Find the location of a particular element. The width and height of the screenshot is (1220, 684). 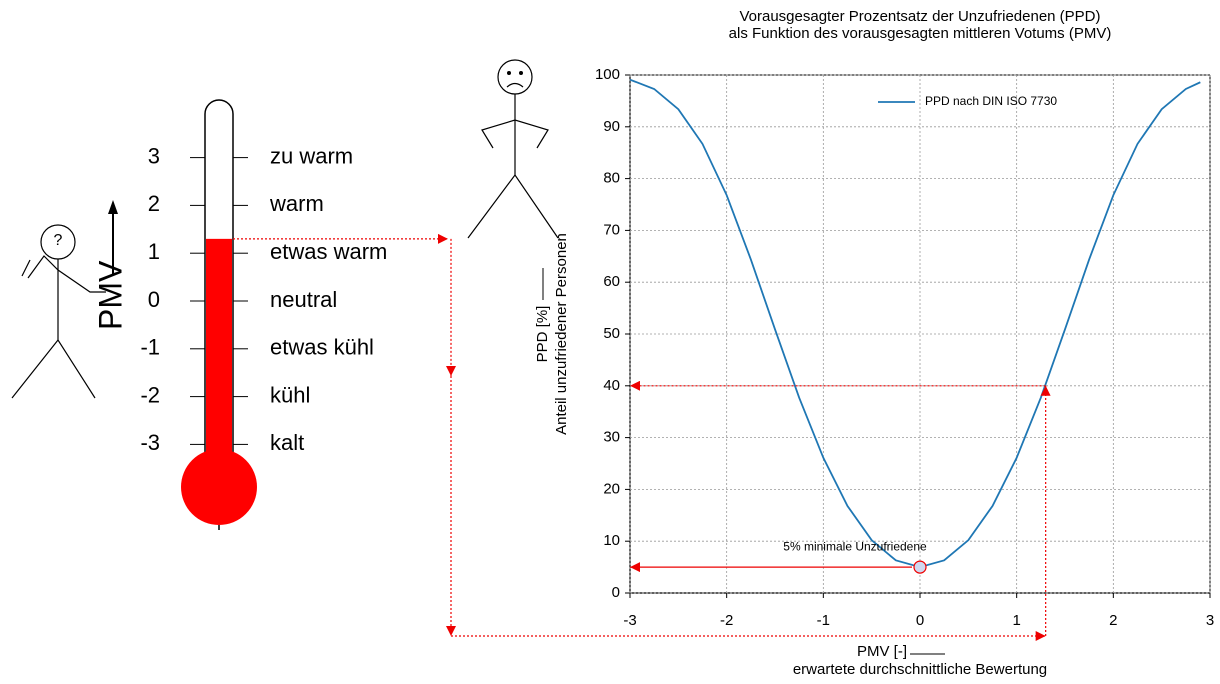

y-tick-label: 40 is located at coordinates (611, 385).